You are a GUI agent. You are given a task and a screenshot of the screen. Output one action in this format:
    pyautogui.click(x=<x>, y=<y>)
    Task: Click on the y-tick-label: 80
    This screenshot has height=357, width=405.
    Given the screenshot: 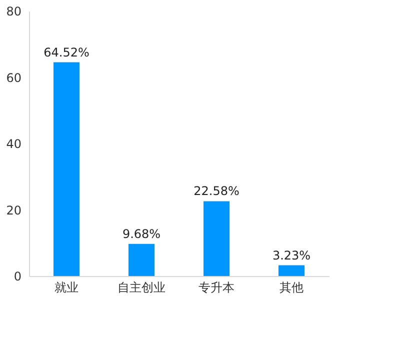 What is the action you would take?
    pyautogui.click(x=14, y=11)
    